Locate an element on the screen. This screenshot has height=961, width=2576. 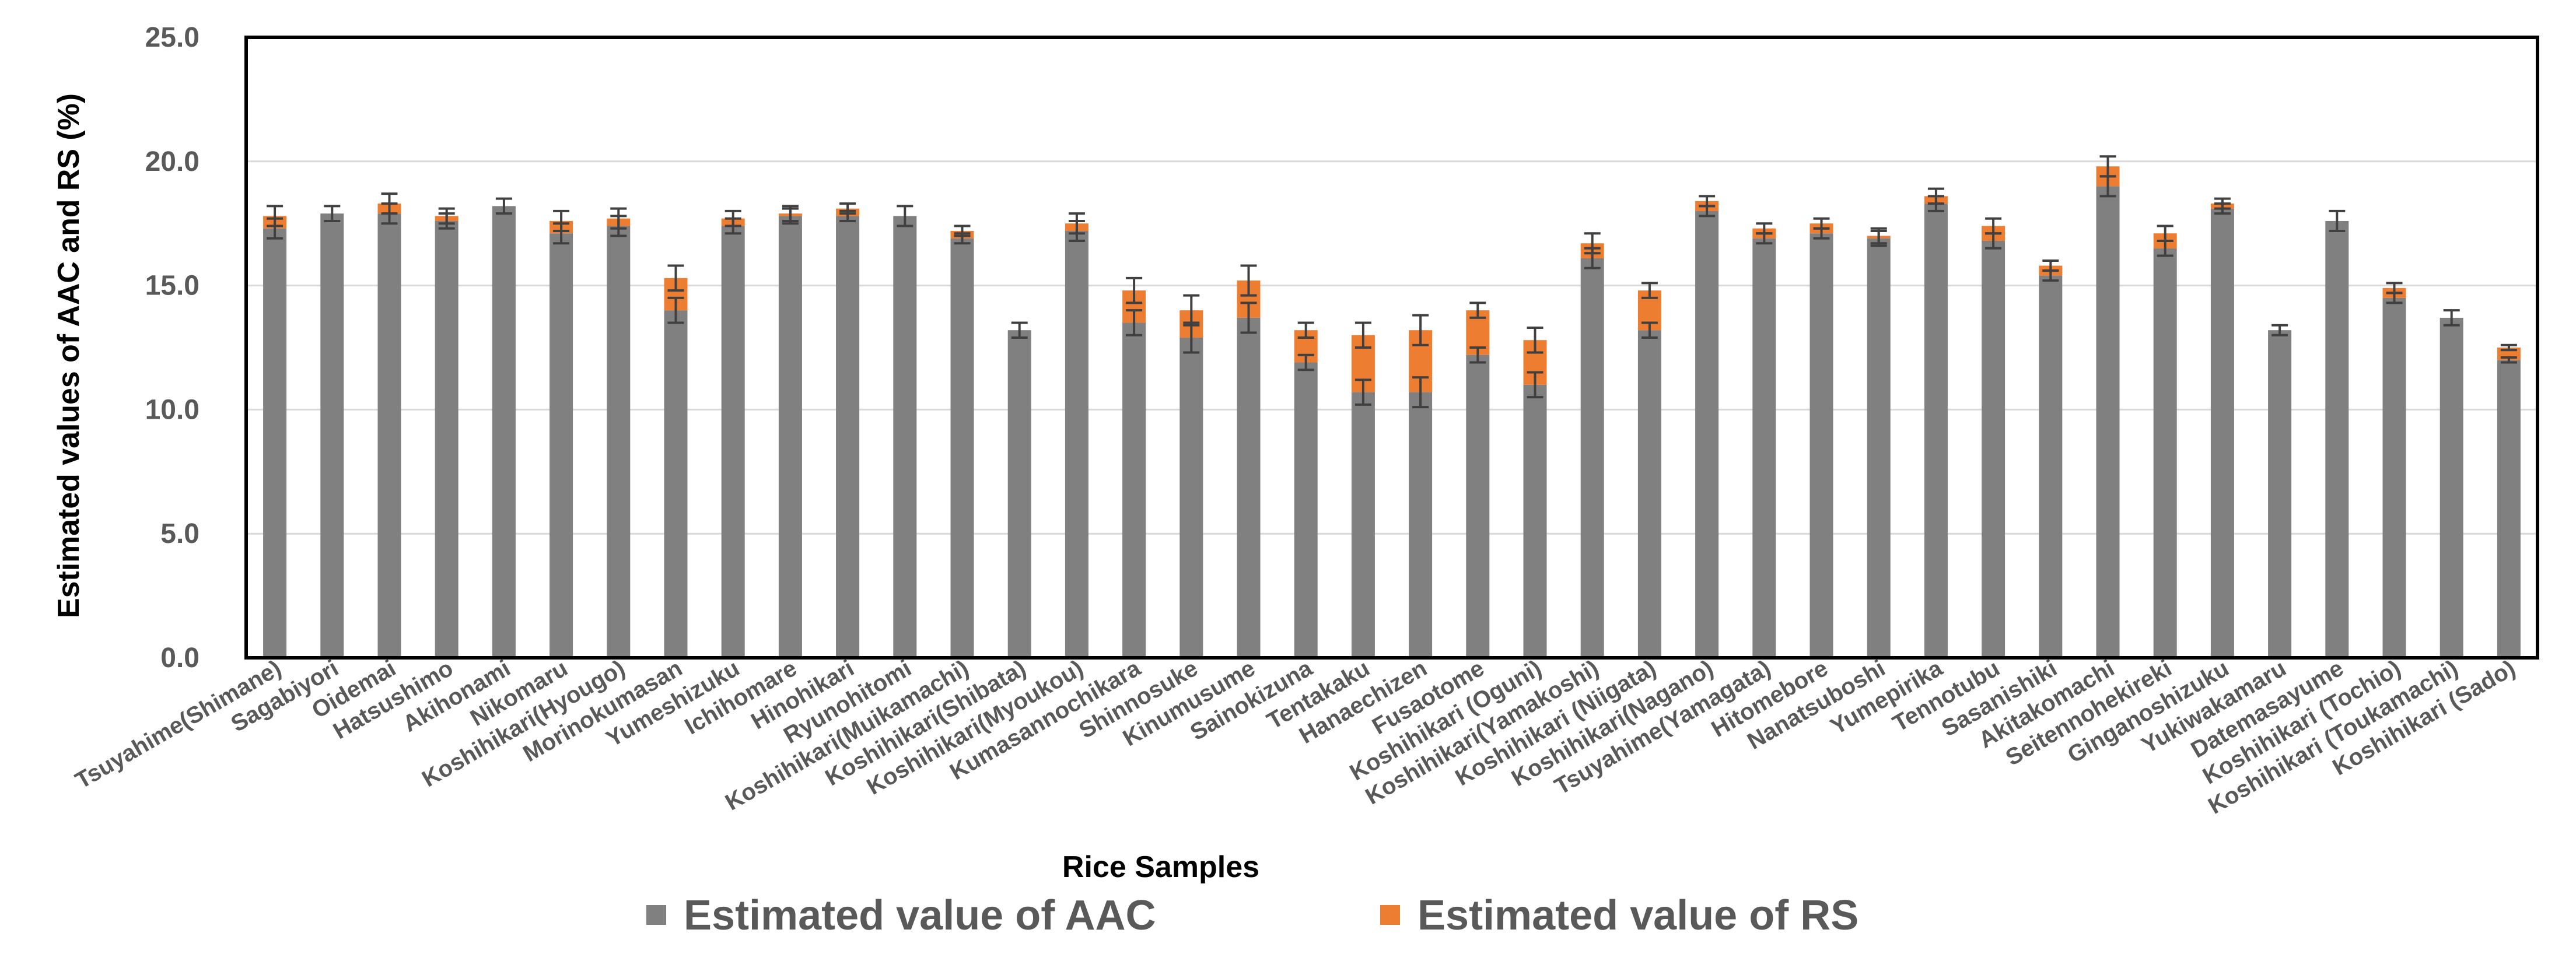
legend-label-aac: Estimated value of AAC is located at coordinates (920, 916).